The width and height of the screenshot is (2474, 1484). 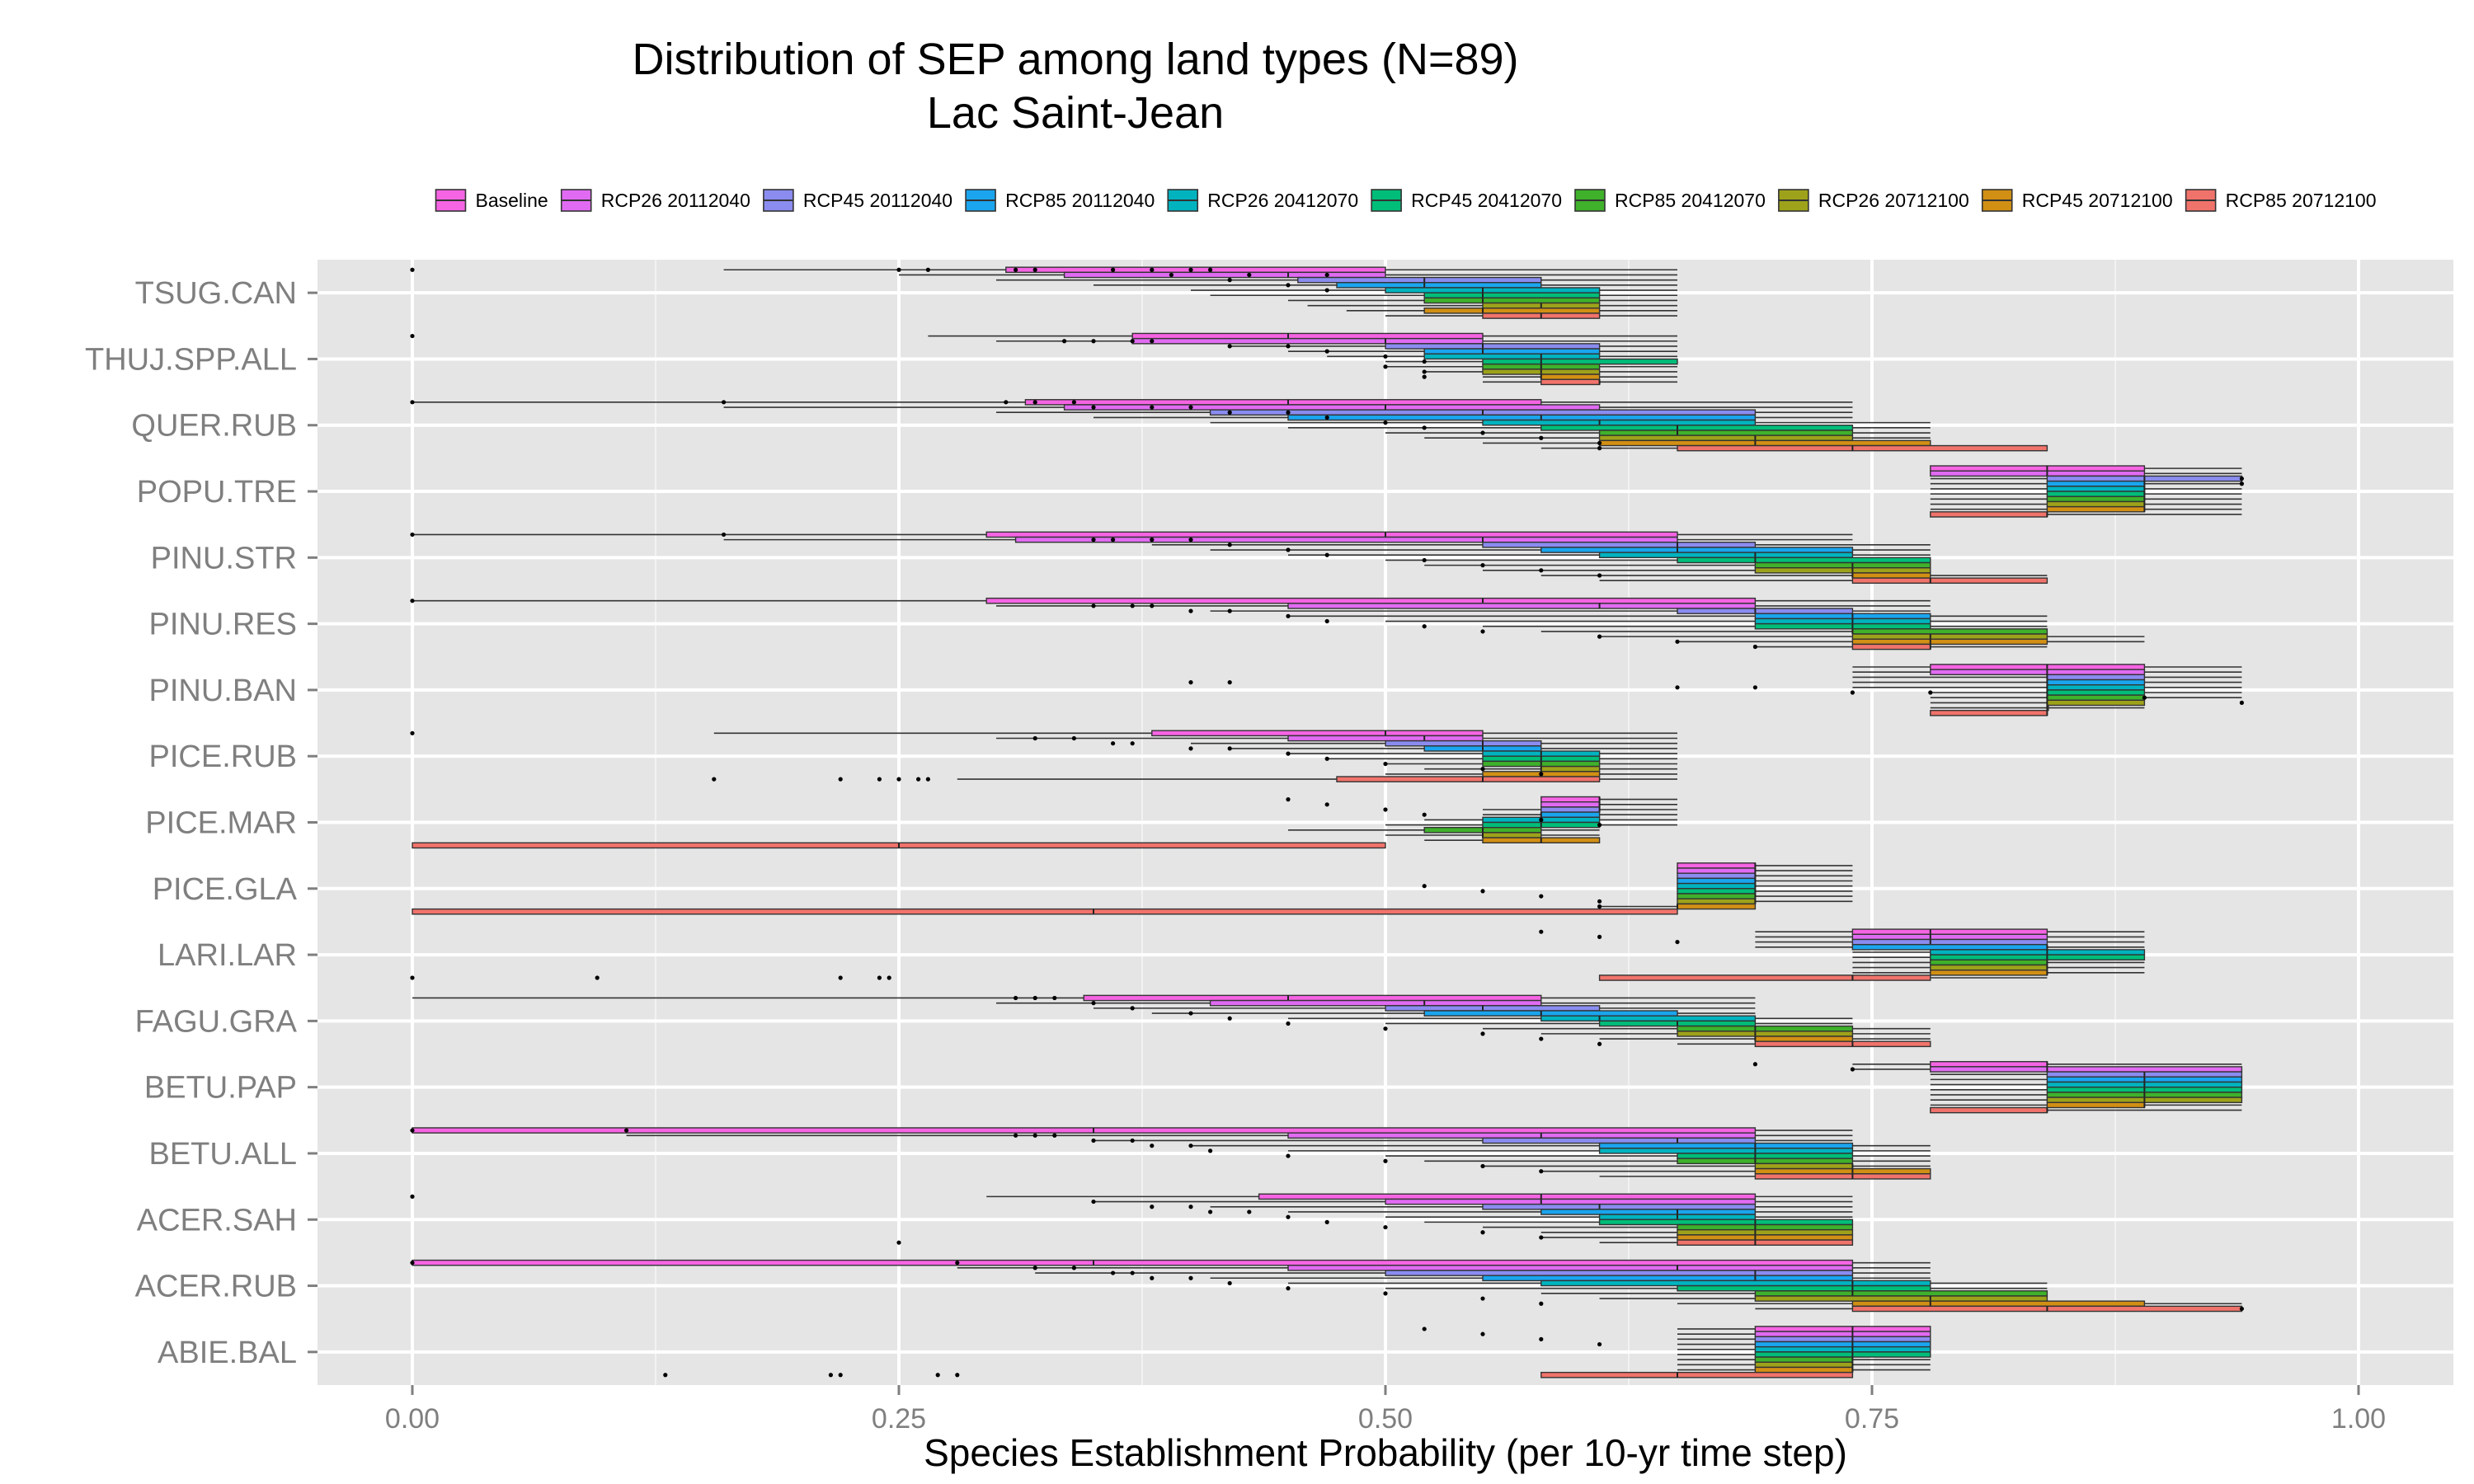 What do you see at coordinates (191, 359) in the screenshot?
I see `y-tick-label: THUJ.SPP.ALL` at bounding box center [191, 359].